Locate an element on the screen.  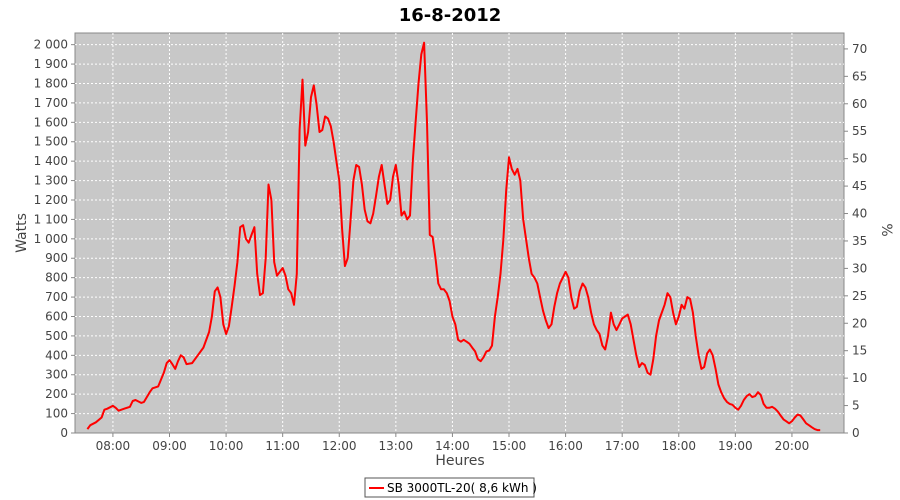
y2-tick-label: 15 is located at coordinates (859, 351).